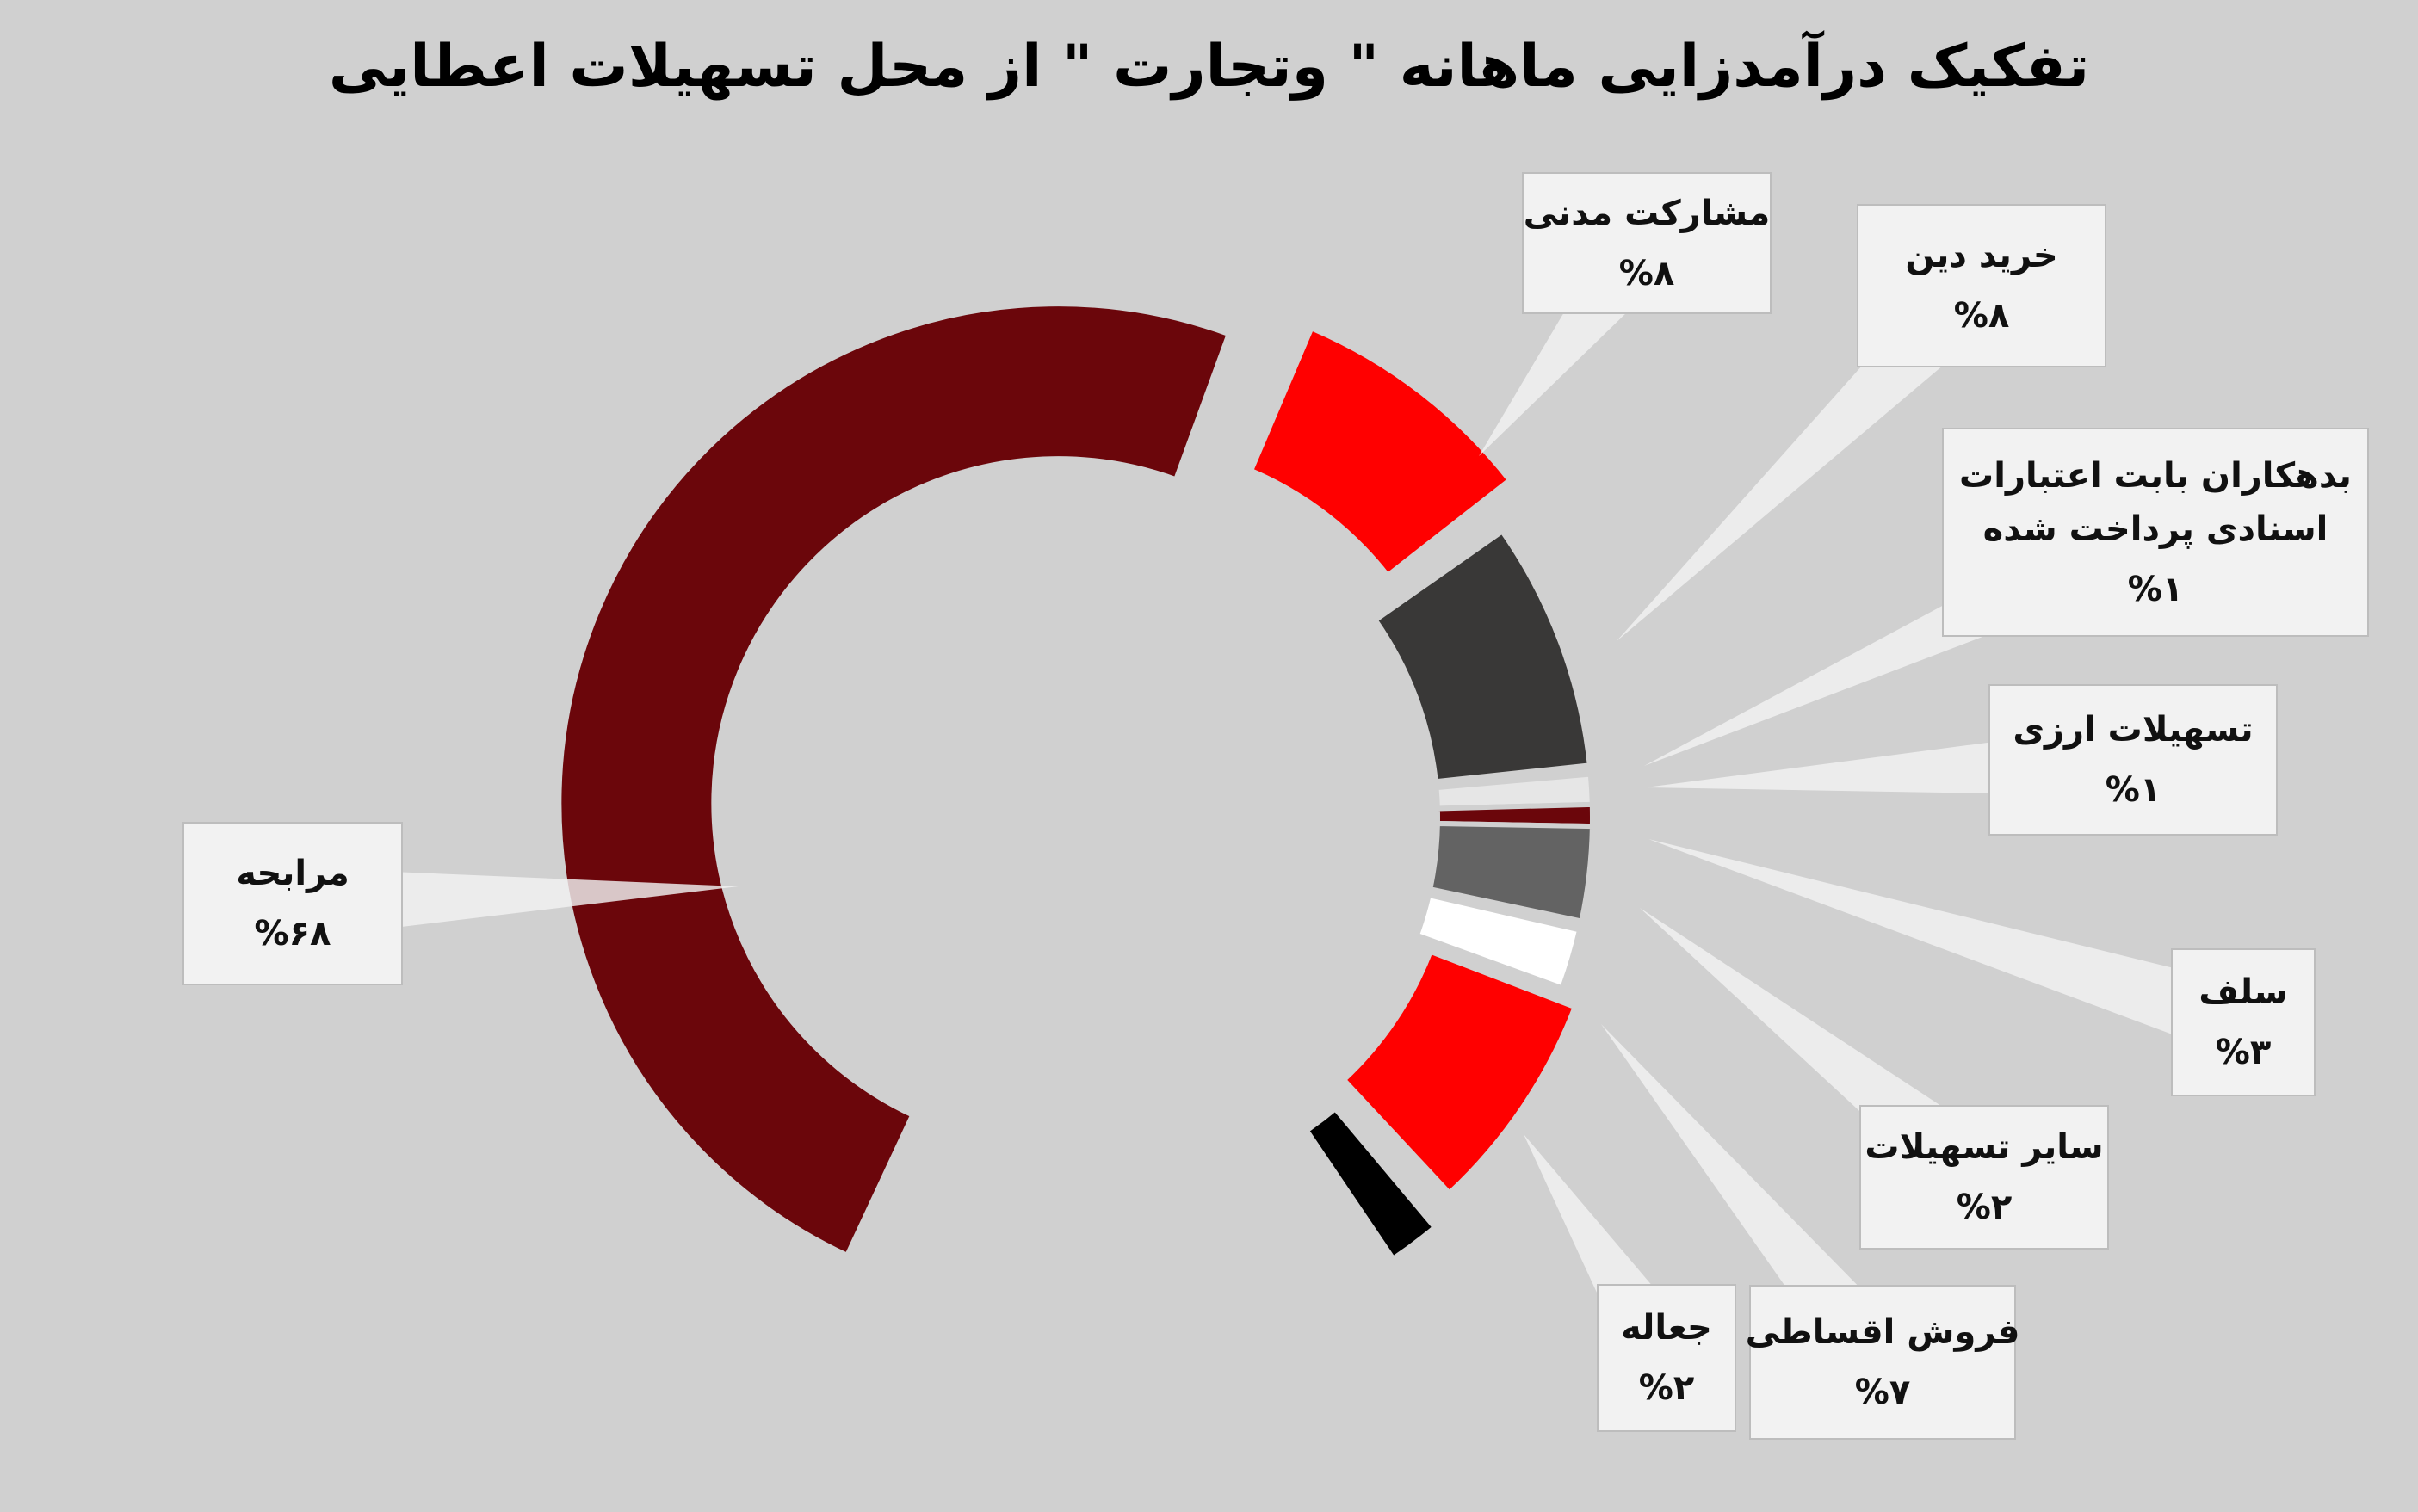 The image size is (2418, 1512). What do you see at coordinates (1984, 1177) in the screenshot?
I see `slice-label: سایر تسهیلات %۲` at bounding box center [1984, 1177].